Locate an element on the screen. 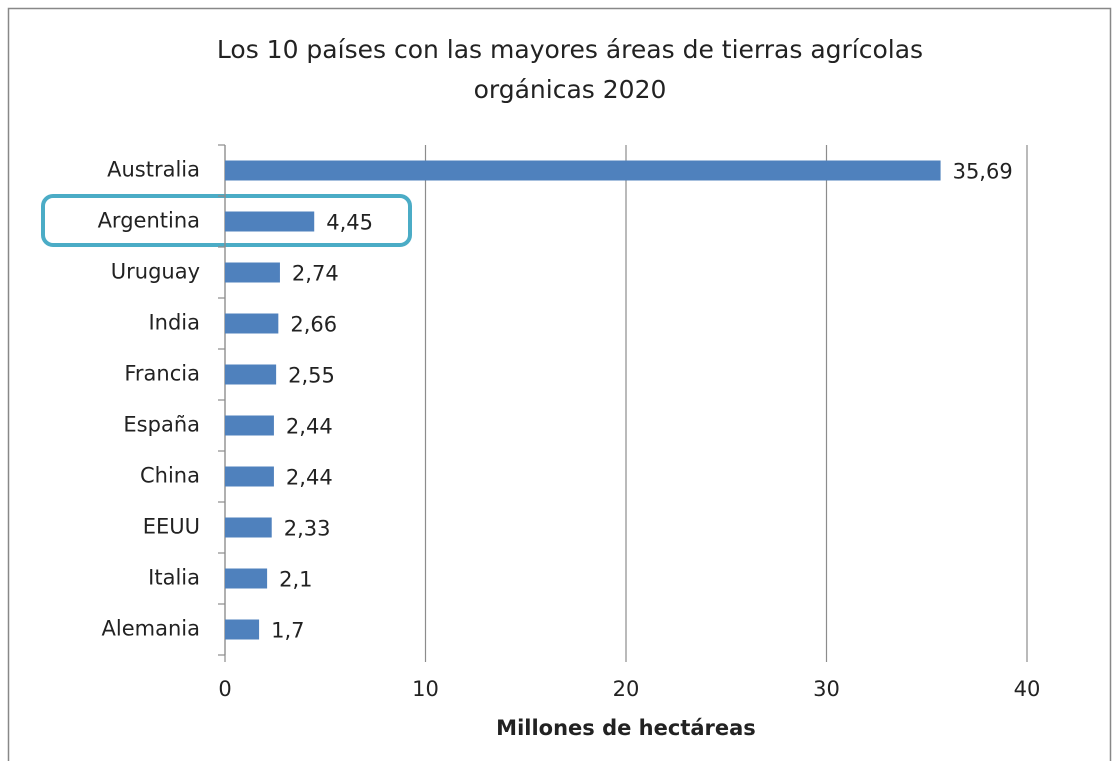 This screenshot has width=1119, height=761. data-label: 1,7 is located at coordinates (287, 631).